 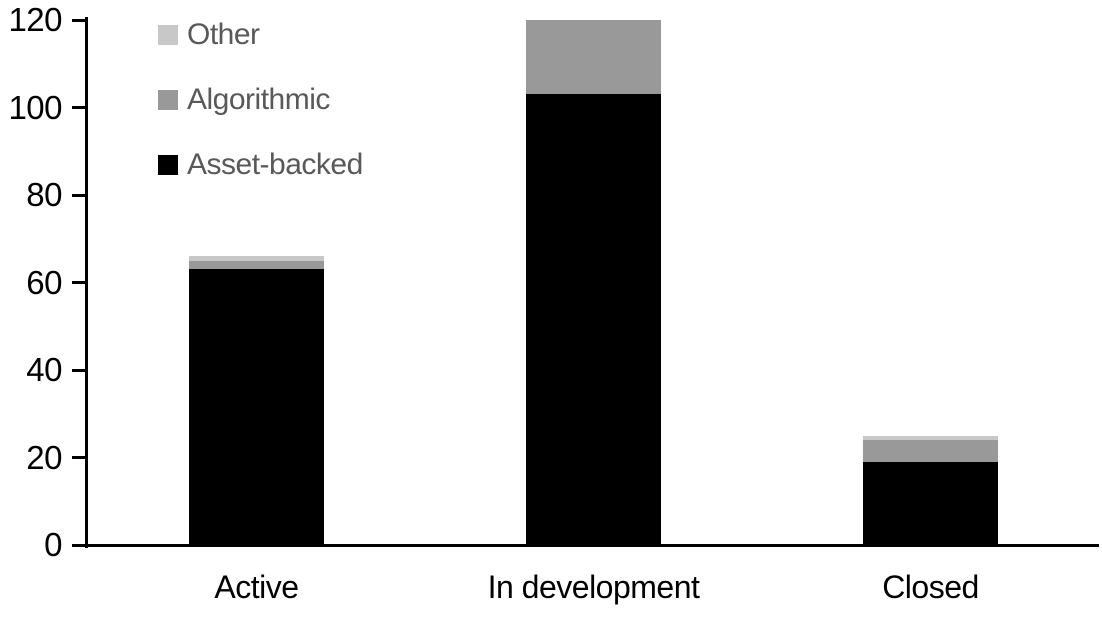 What do you see at coordinates (44, 369) in the screenshot?
I see `y-axis-tick-label: 40` at bounding box center [44, 369].